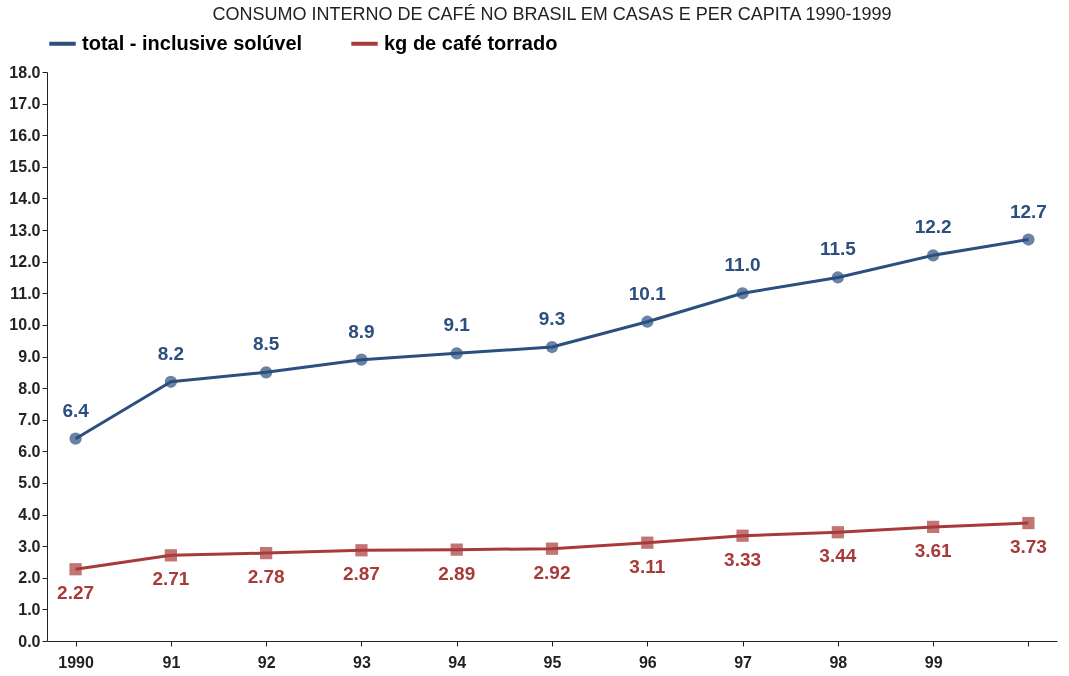 This screenshot has width=1069, height=676. I want to click on y-tick-label: 9.0, so click(29, 356).